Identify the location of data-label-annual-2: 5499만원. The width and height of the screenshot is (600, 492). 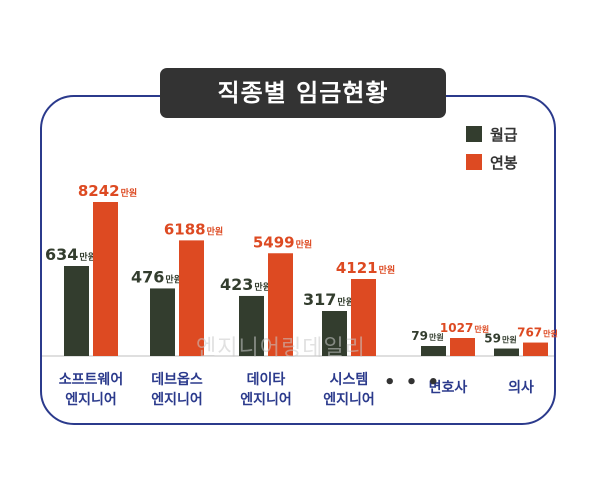
(282, 242).